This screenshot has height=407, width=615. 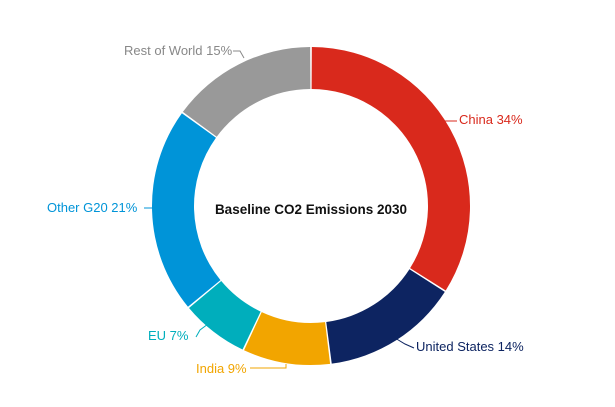 What do you see at coordinates (287, 339) in the screenshot?
I see `slice-india` at bounding box center [287, 339].